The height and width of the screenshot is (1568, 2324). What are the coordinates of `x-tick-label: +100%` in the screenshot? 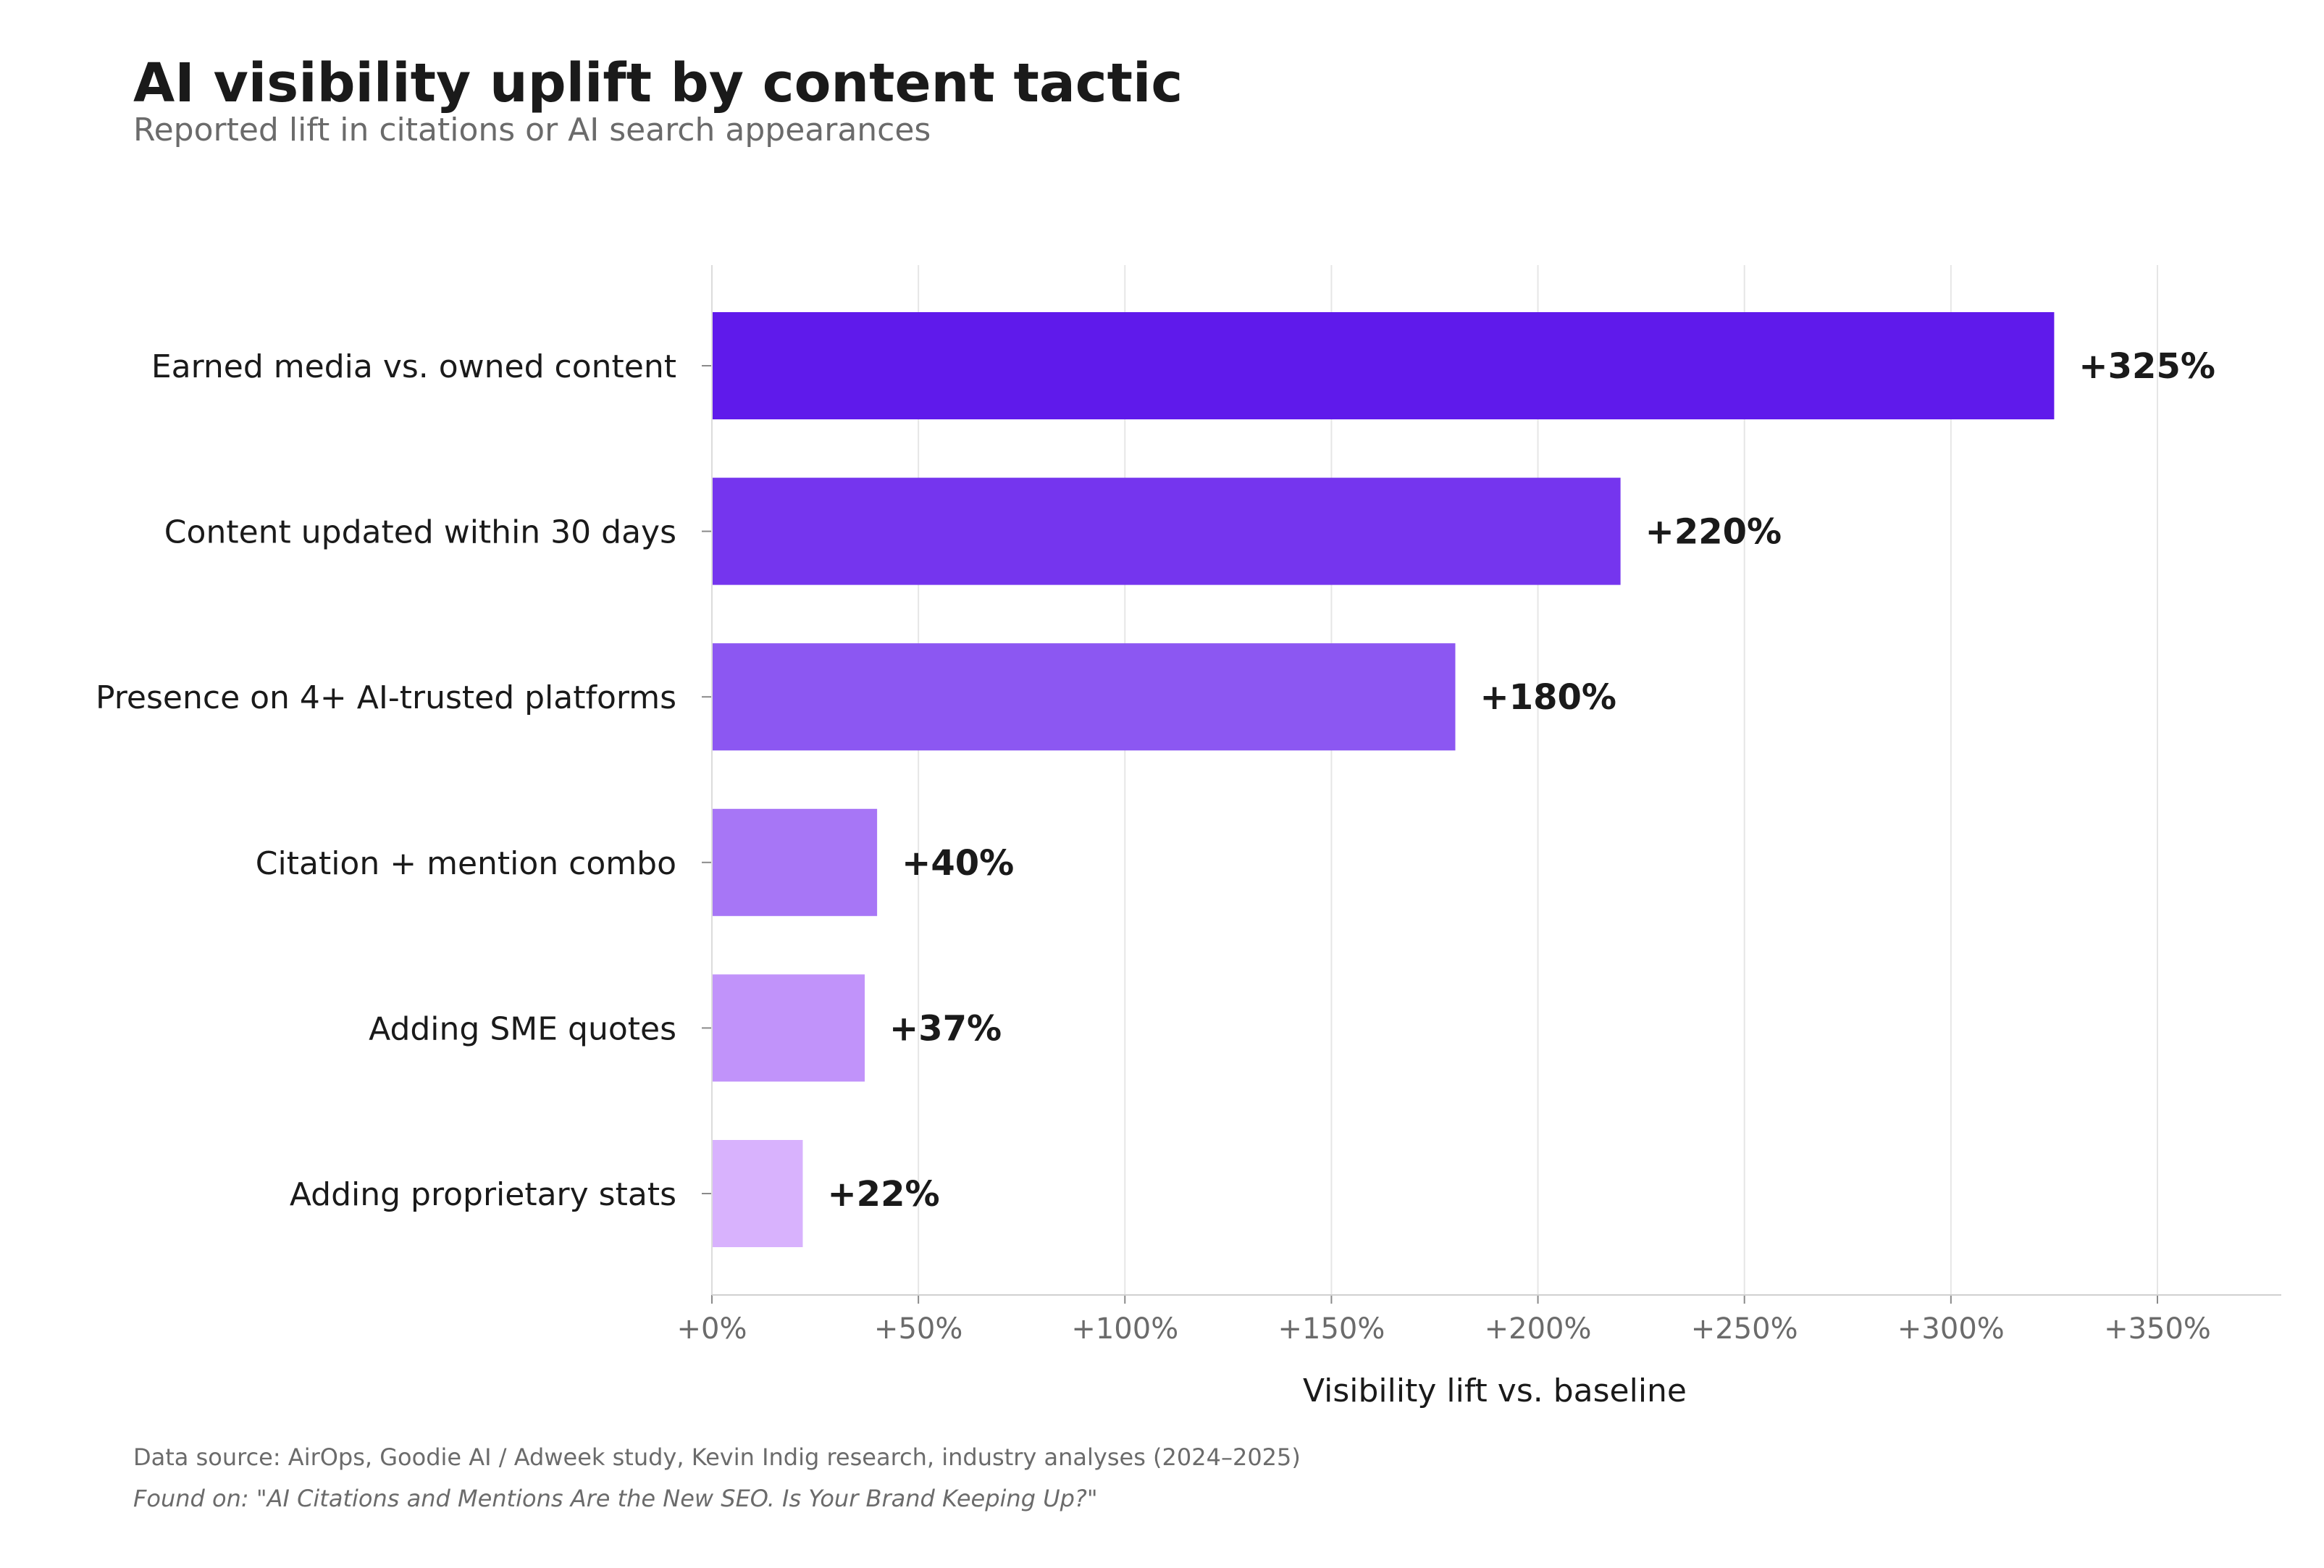 It's located at (1124, 1329).